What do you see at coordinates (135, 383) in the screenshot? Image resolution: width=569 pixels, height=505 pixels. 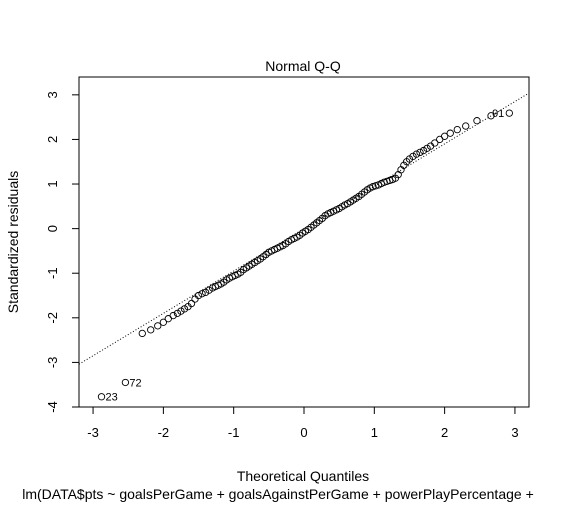 I see `point-label: 72` at bounding box center [135, 383].